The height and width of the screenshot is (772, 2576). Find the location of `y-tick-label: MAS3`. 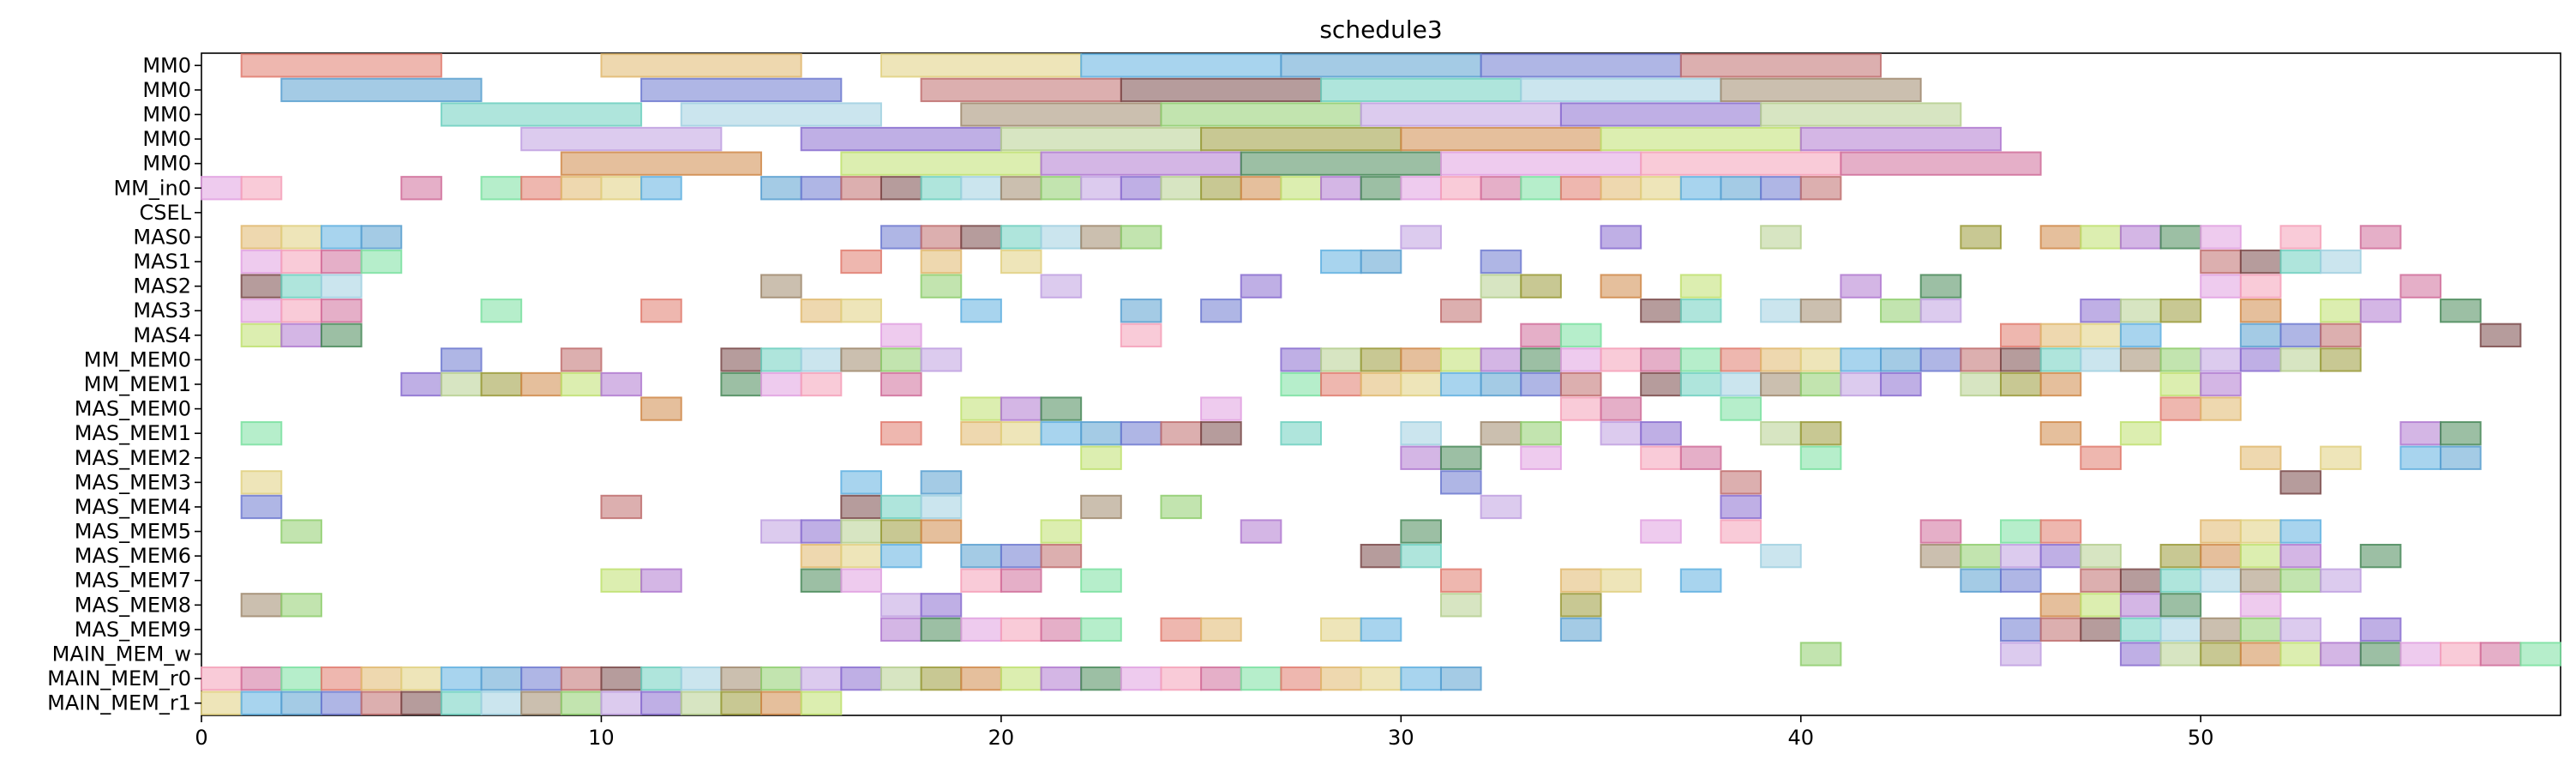

y-tick-label: MAS3 is located at coordinates (162, 311).